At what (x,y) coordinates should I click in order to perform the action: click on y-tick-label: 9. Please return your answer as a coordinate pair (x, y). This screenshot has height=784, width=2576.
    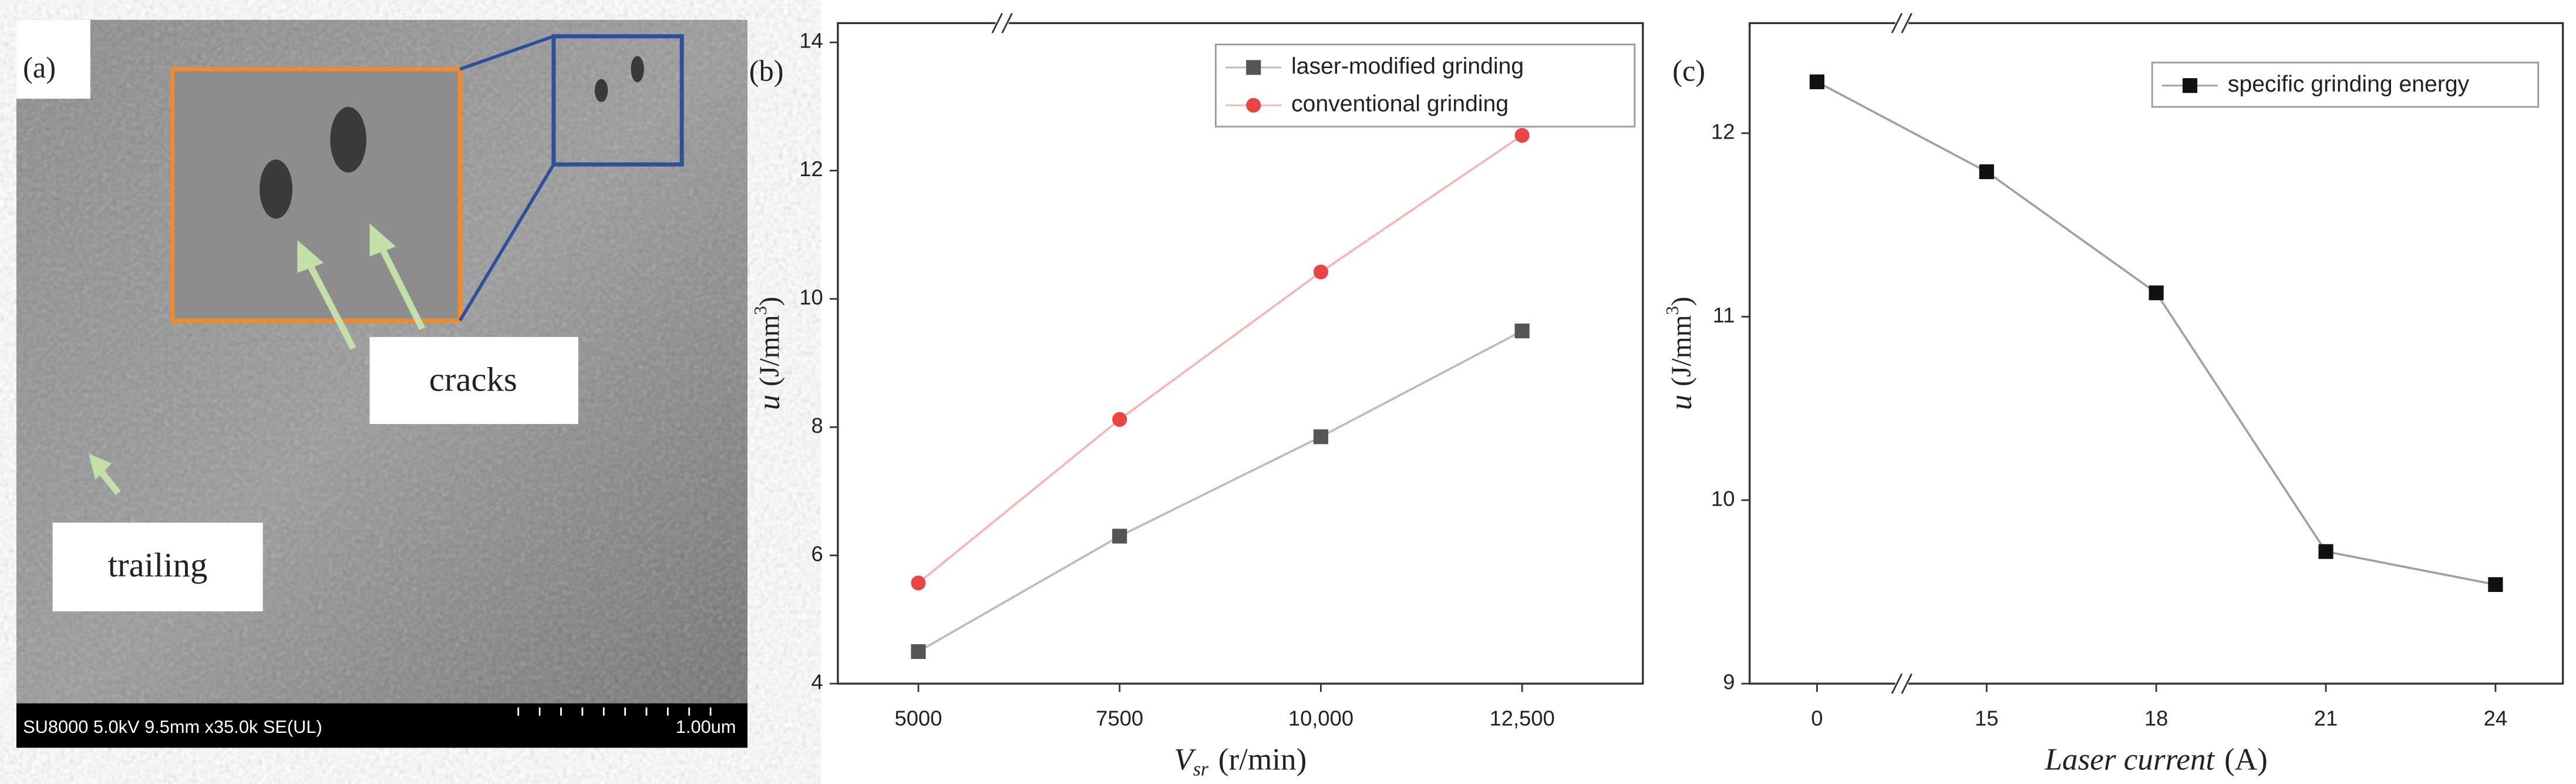
    Looking at the image, I should click on (1729, 682).